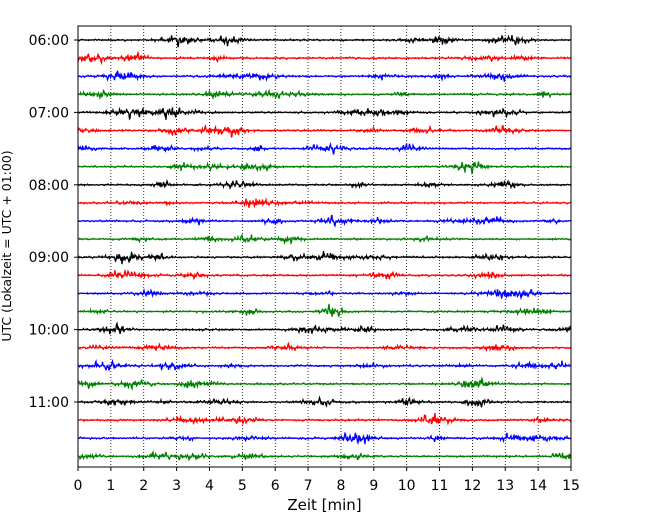 Image resolution: width=650 pixels, height=520 pixels. What do you see at coordinates (49, 258) in the screenshot?
I see `y-tick-label: 09:00` at bounding box center [49, 258].